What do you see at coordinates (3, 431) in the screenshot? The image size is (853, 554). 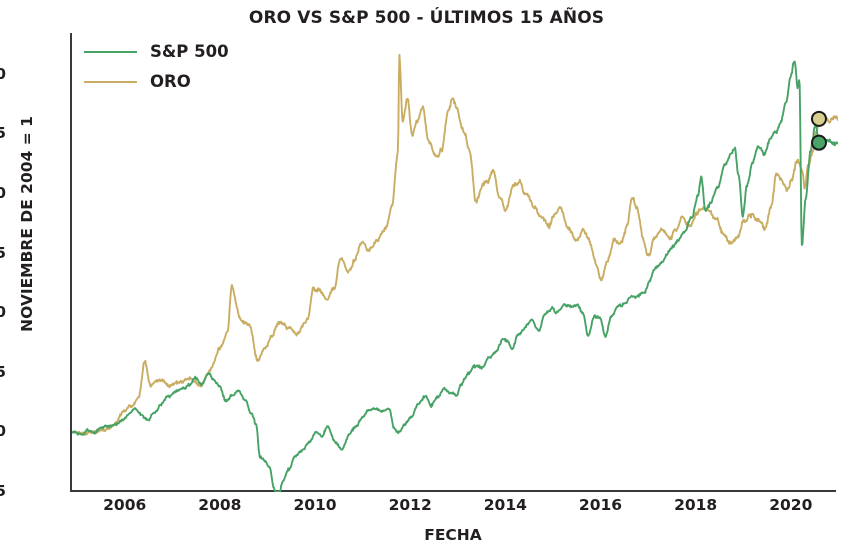 I see `y-tick-label: 1.0` at bounding box center [3, 431].